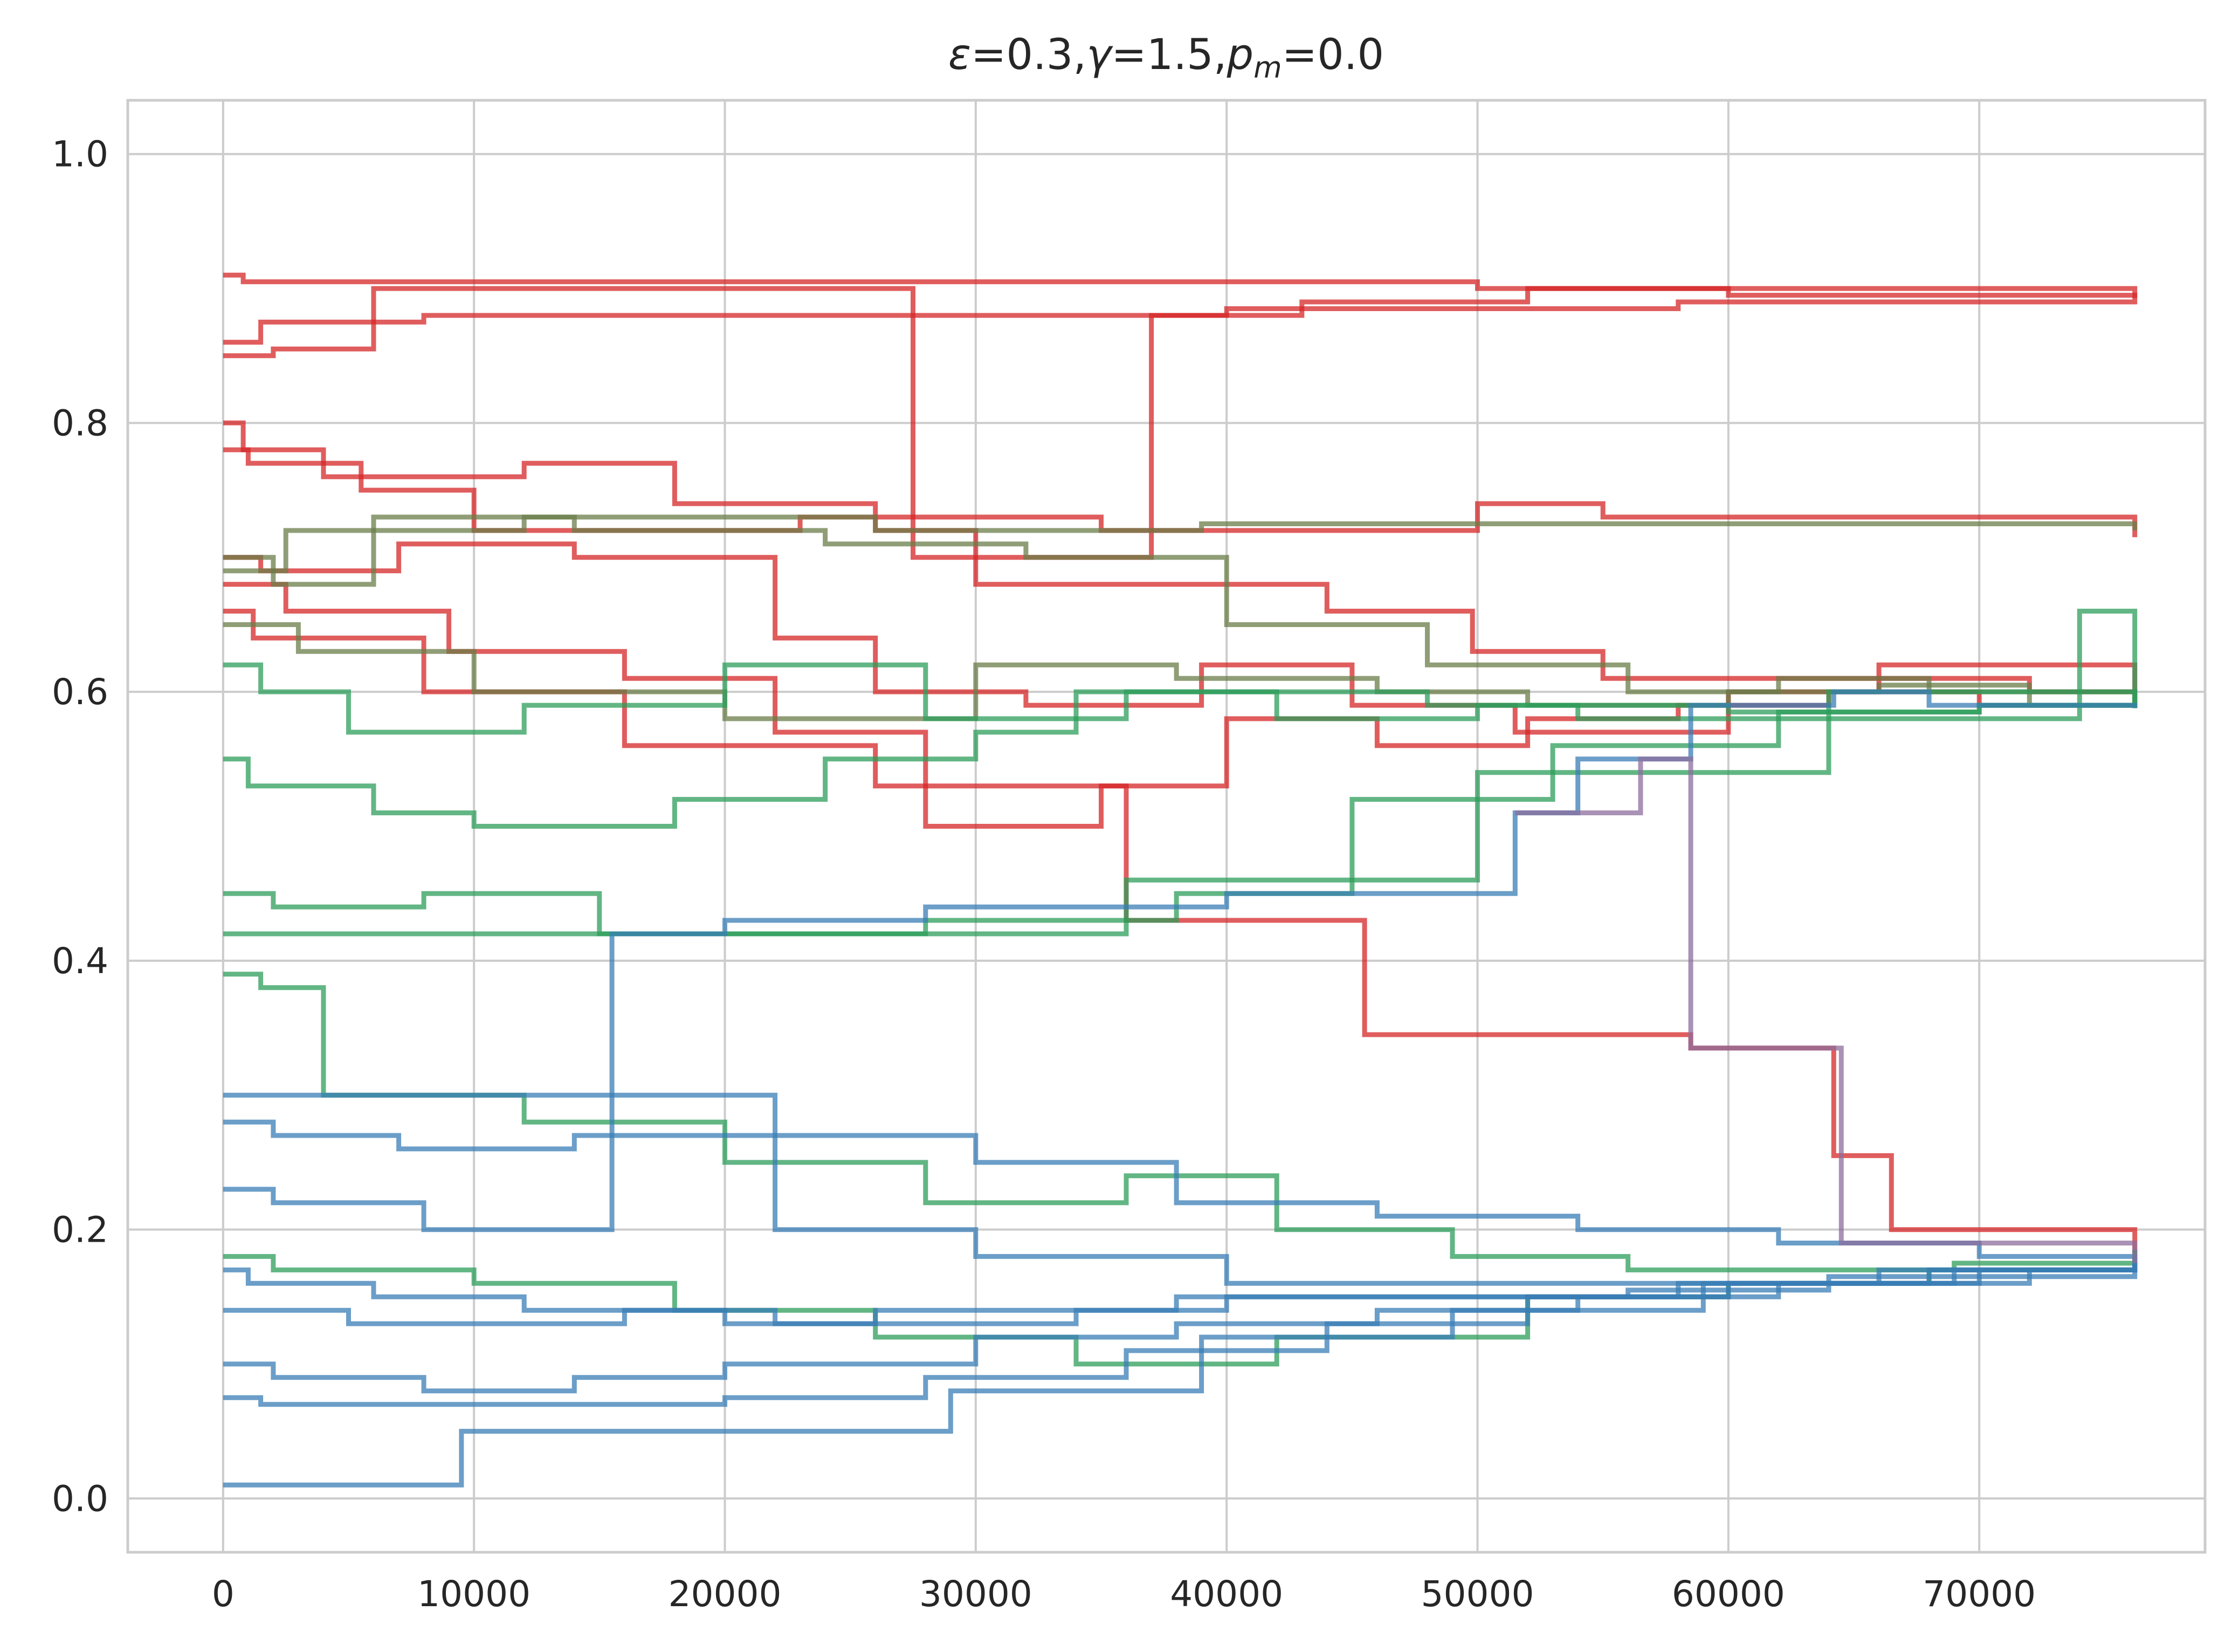 The width and height of the screenshot is (2232, 1652). I want to click on y-tick-label: 1.0, so click(80, 154).